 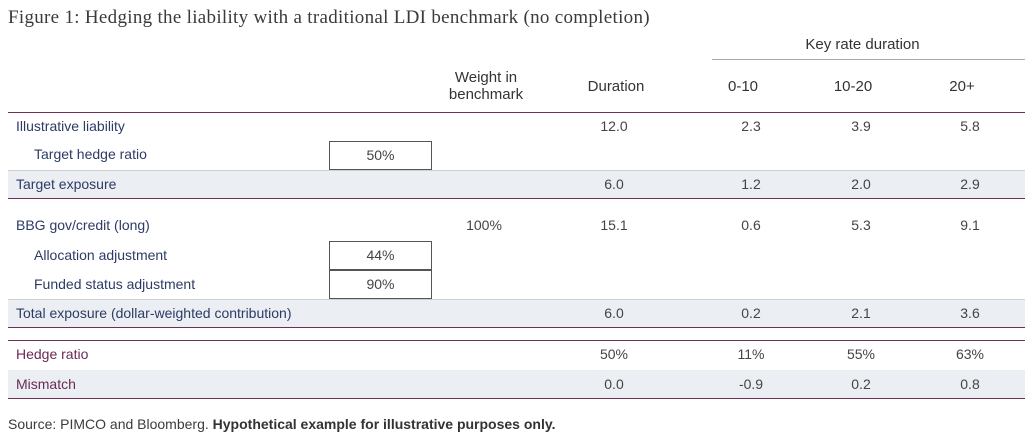 I want to click on duration-value: 12.0, so click(x=614, y=126).